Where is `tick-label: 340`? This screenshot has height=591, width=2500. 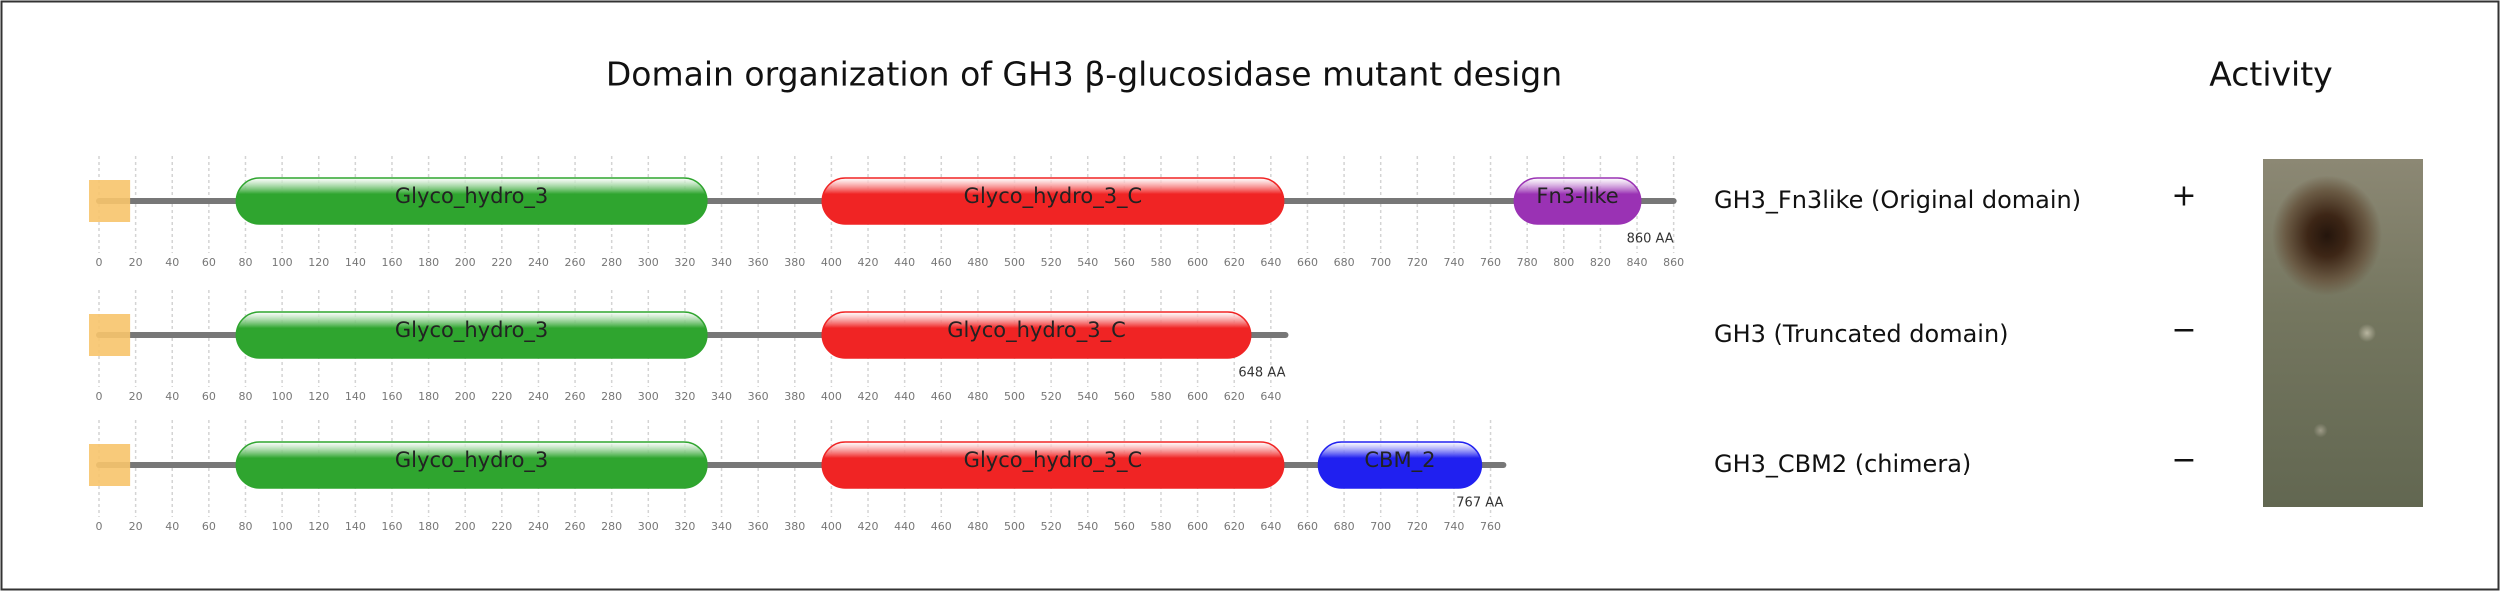
tick-label: 340 is located at coordinates (721, 396).